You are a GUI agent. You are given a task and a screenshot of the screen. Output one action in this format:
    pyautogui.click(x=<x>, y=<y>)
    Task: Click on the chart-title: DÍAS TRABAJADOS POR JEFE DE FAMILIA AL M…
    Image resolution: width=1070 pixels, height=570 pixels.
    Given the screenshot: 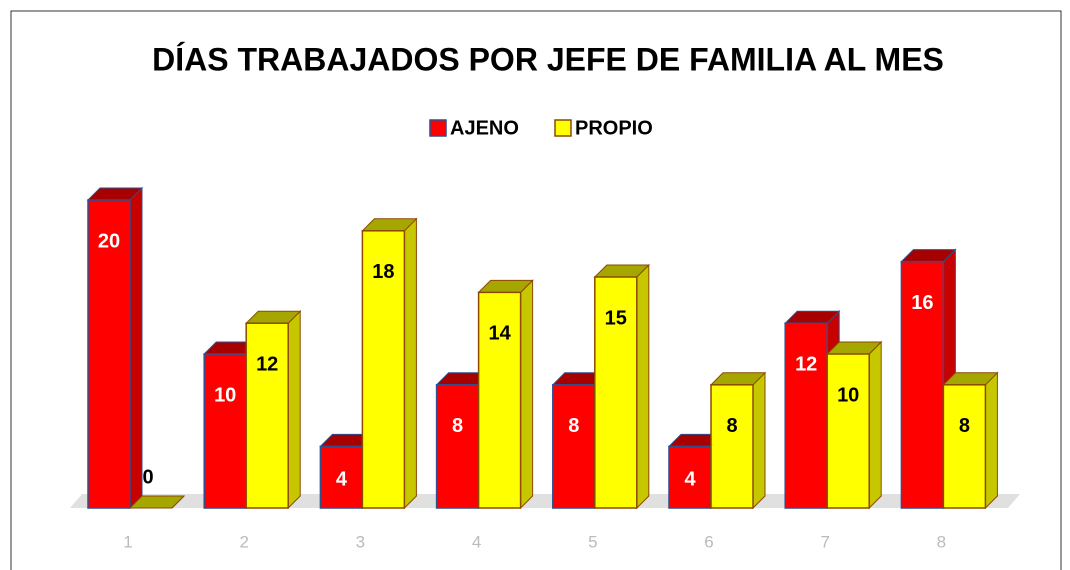 What is the action you would take?
    pyautogui.click(x=548, y=59)
    